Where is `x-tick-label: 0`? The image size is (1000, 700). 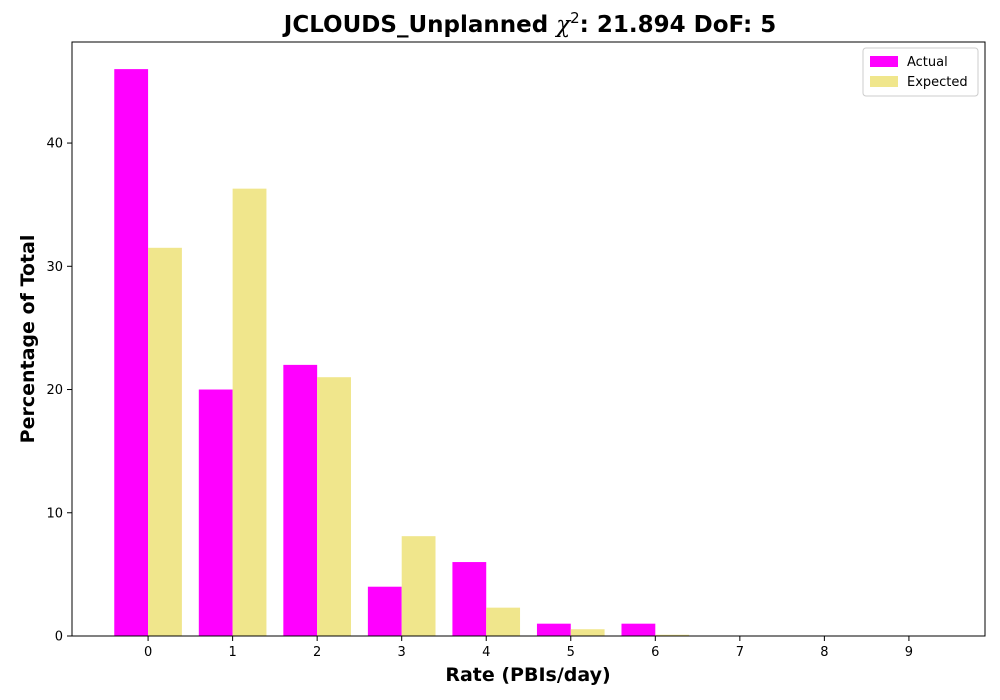
x-tick-label: 0 is located at coordinates (148, 652).